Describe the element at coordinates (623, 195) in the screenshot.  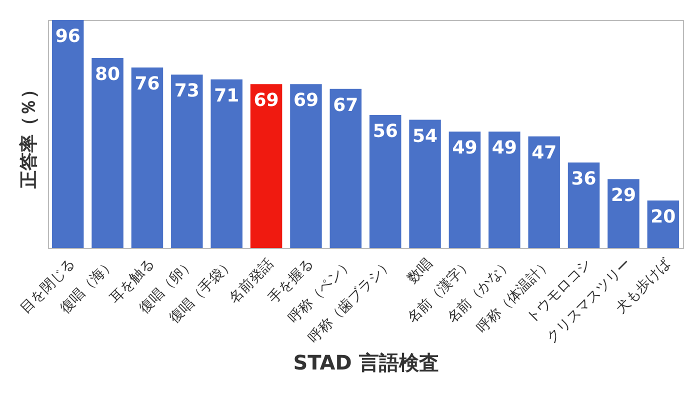
I see `data-label: 29` at that location.